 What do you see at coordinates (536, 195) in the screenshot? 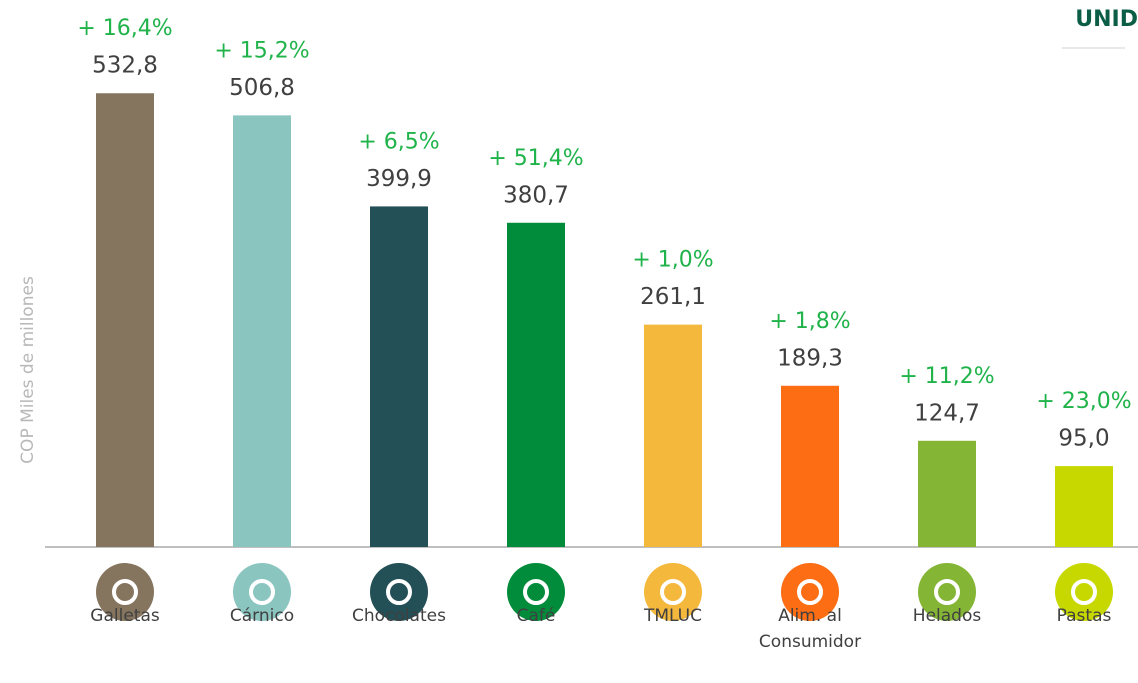
I see `value-label: 380,7` at bounding box center [536, 195].